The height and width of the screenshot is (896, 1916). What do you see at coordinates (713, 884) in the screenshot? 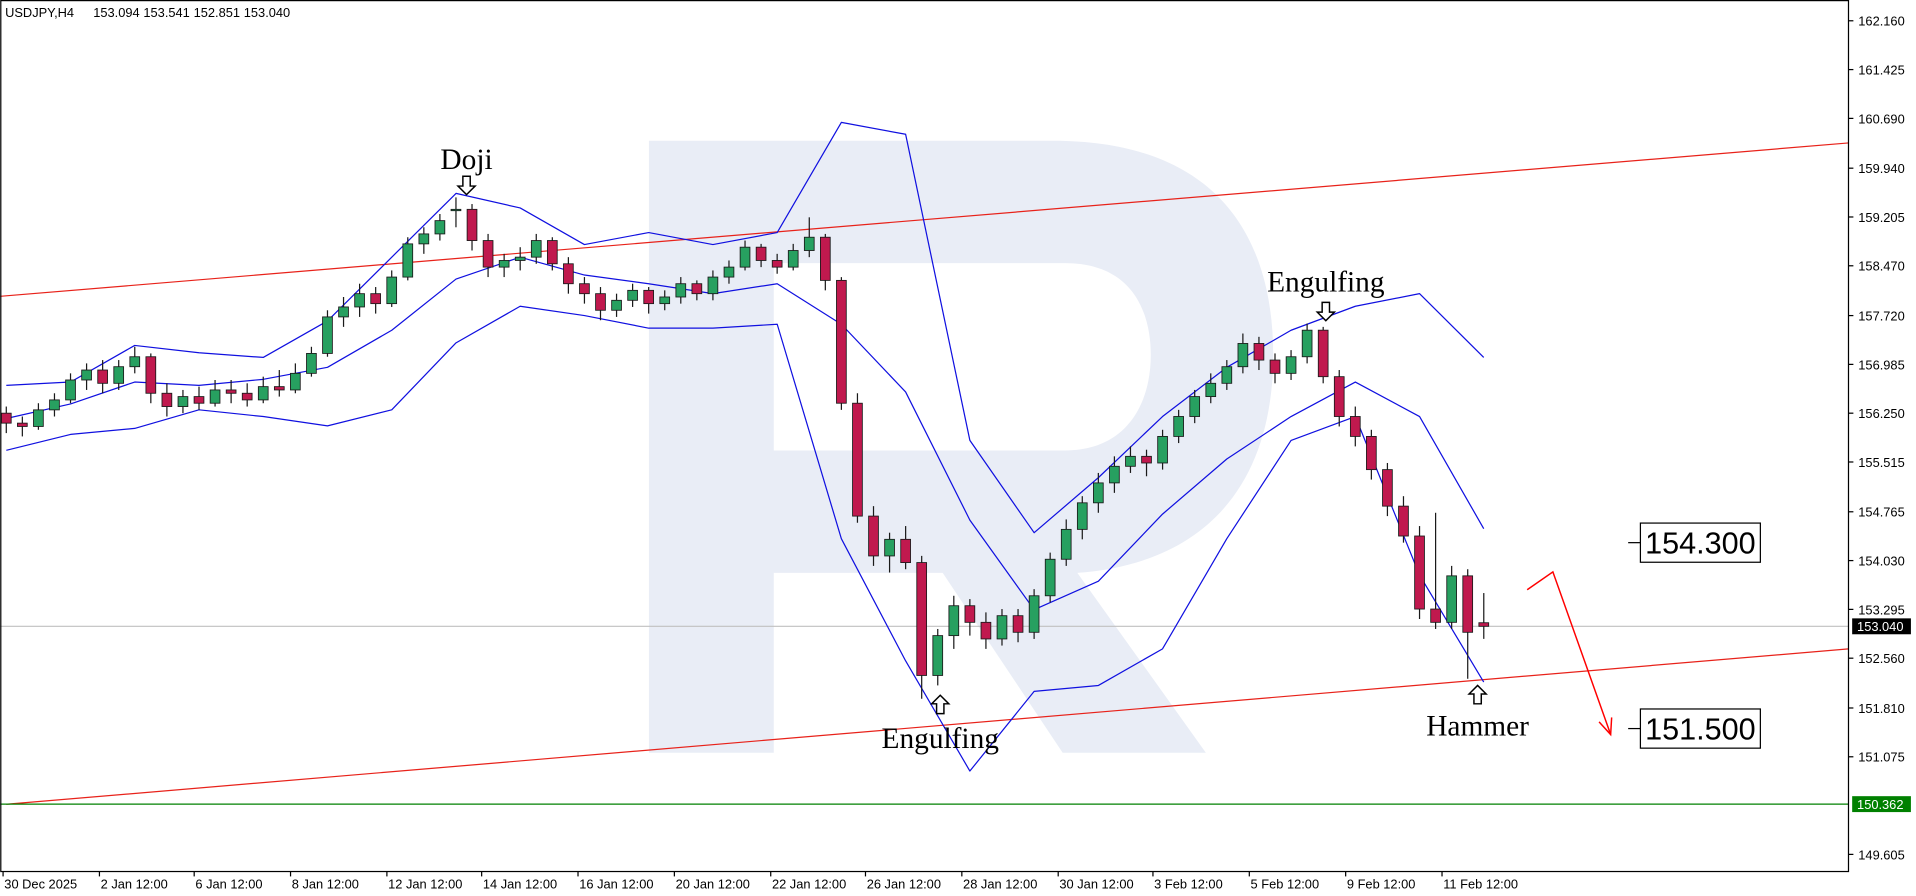
I see `x-tick-label: 20 Jan 12:00` at bounding box center [713, 884].